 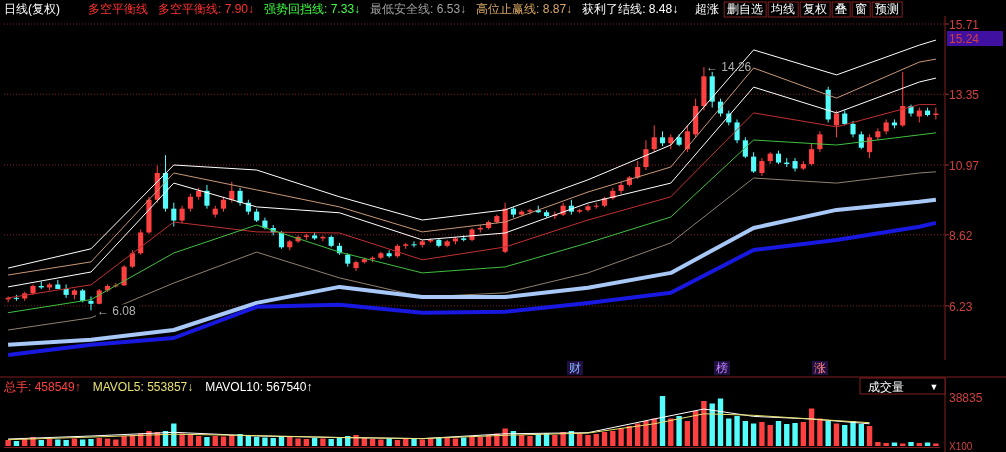 I want to click on text: 38835, so click(x=966, y=398).